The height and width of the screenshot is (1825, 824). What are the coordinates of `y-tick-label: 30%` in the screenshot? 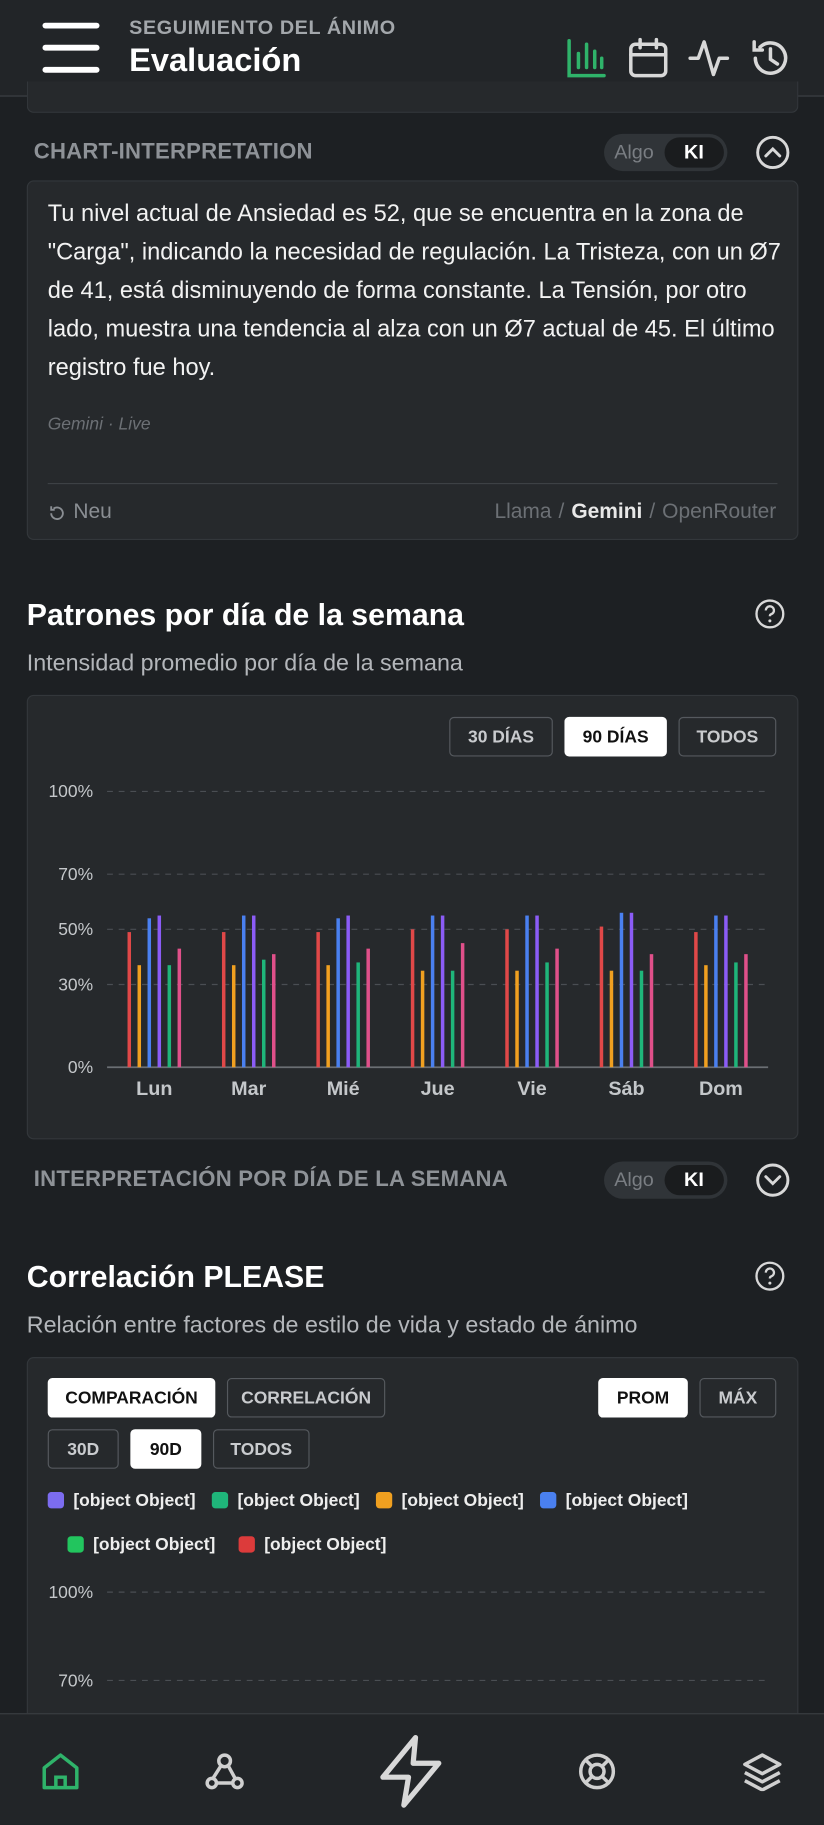 It's located at (75, 984).